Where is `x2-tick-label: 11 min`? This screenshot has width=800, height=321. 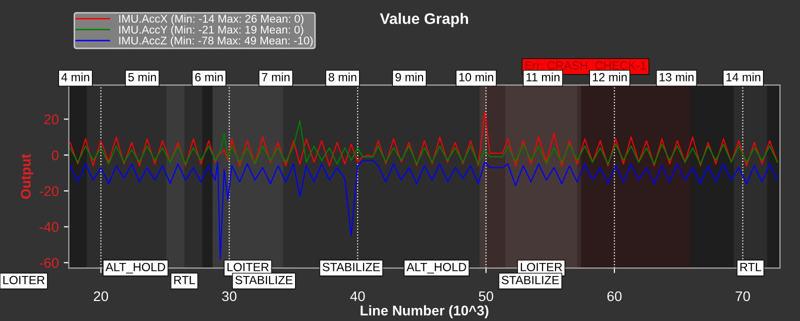 x2-tick-label: 11 min is located at coordinates (543, 77).